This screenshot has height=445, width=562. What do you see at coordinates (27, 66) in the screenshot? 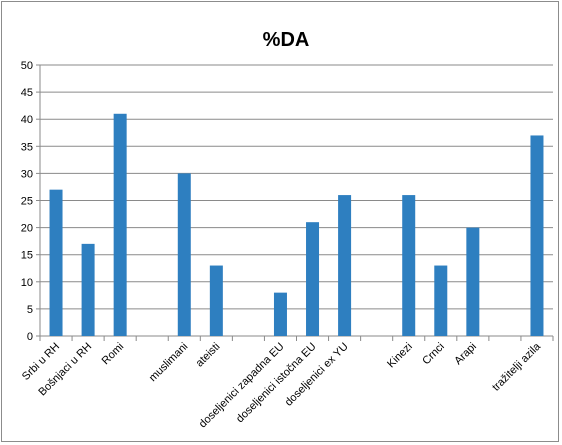
I see `y-tick-label: 50` at bounding box center [27, 66].